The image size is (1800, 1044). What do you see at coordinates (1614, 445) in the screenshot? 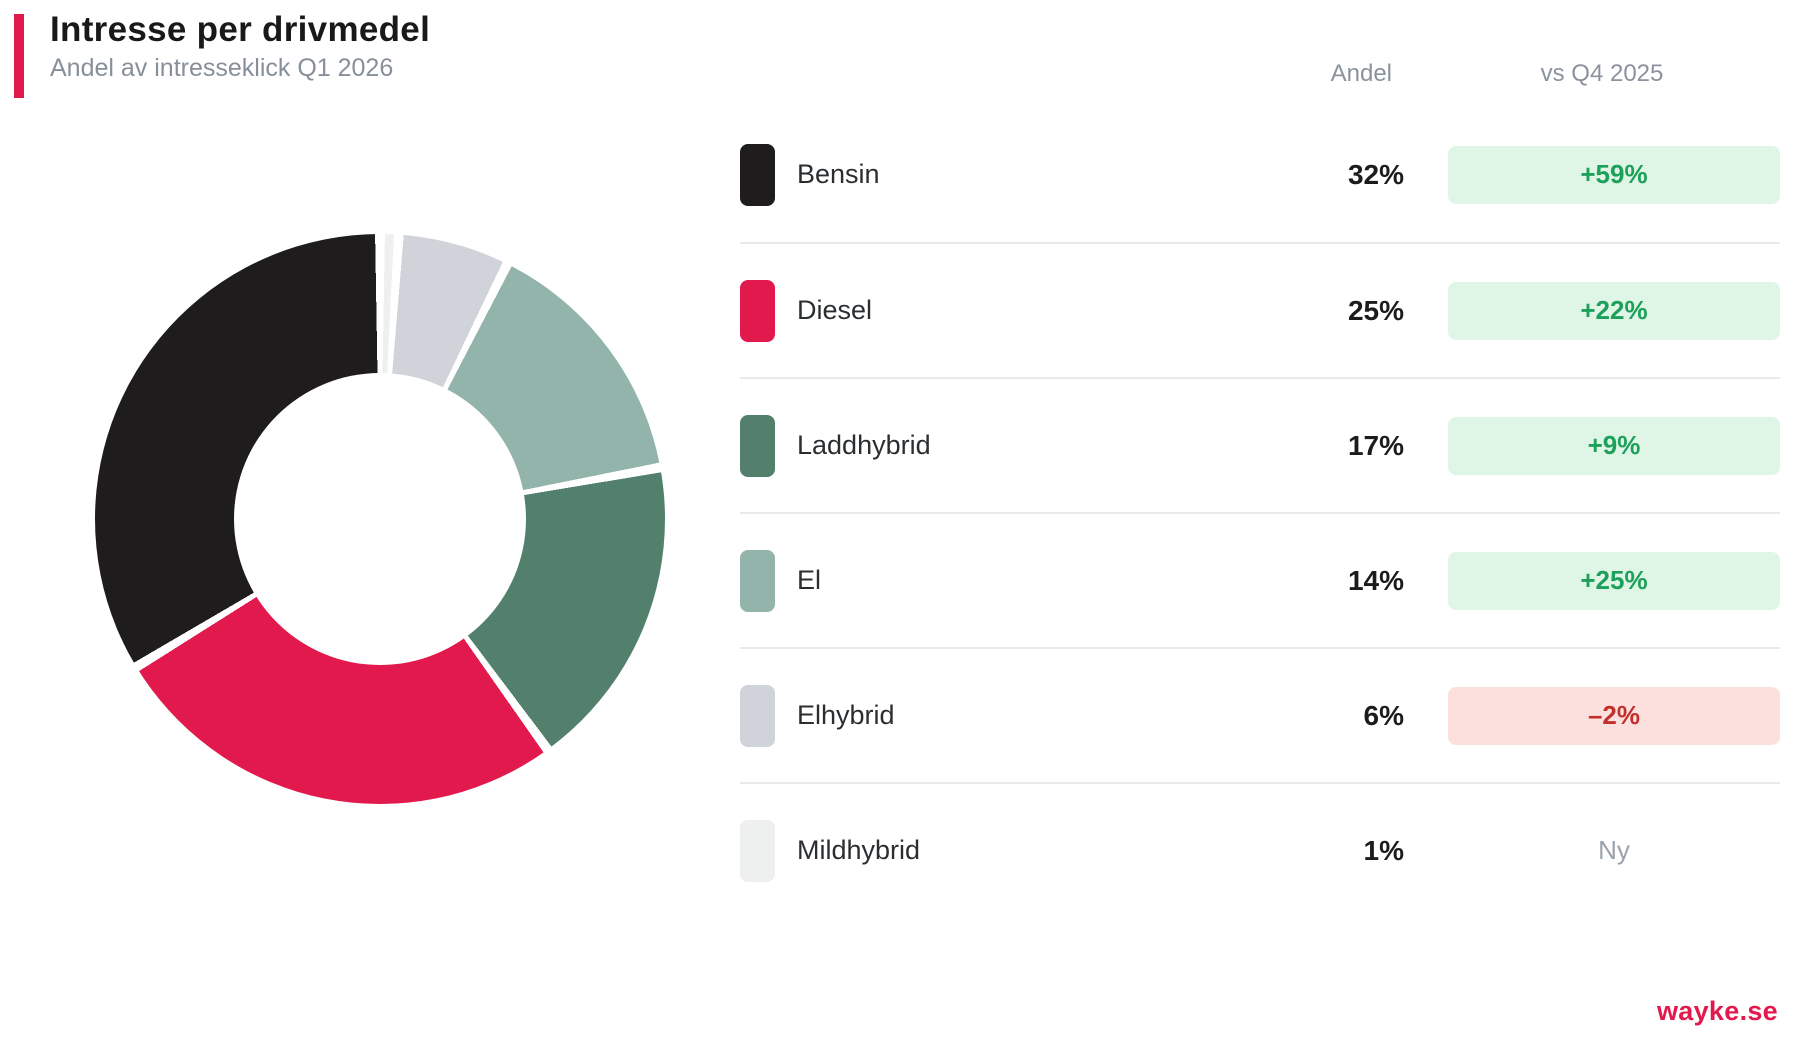
I see `row-change-badge: +9%` at bounding box center [1614, 445].